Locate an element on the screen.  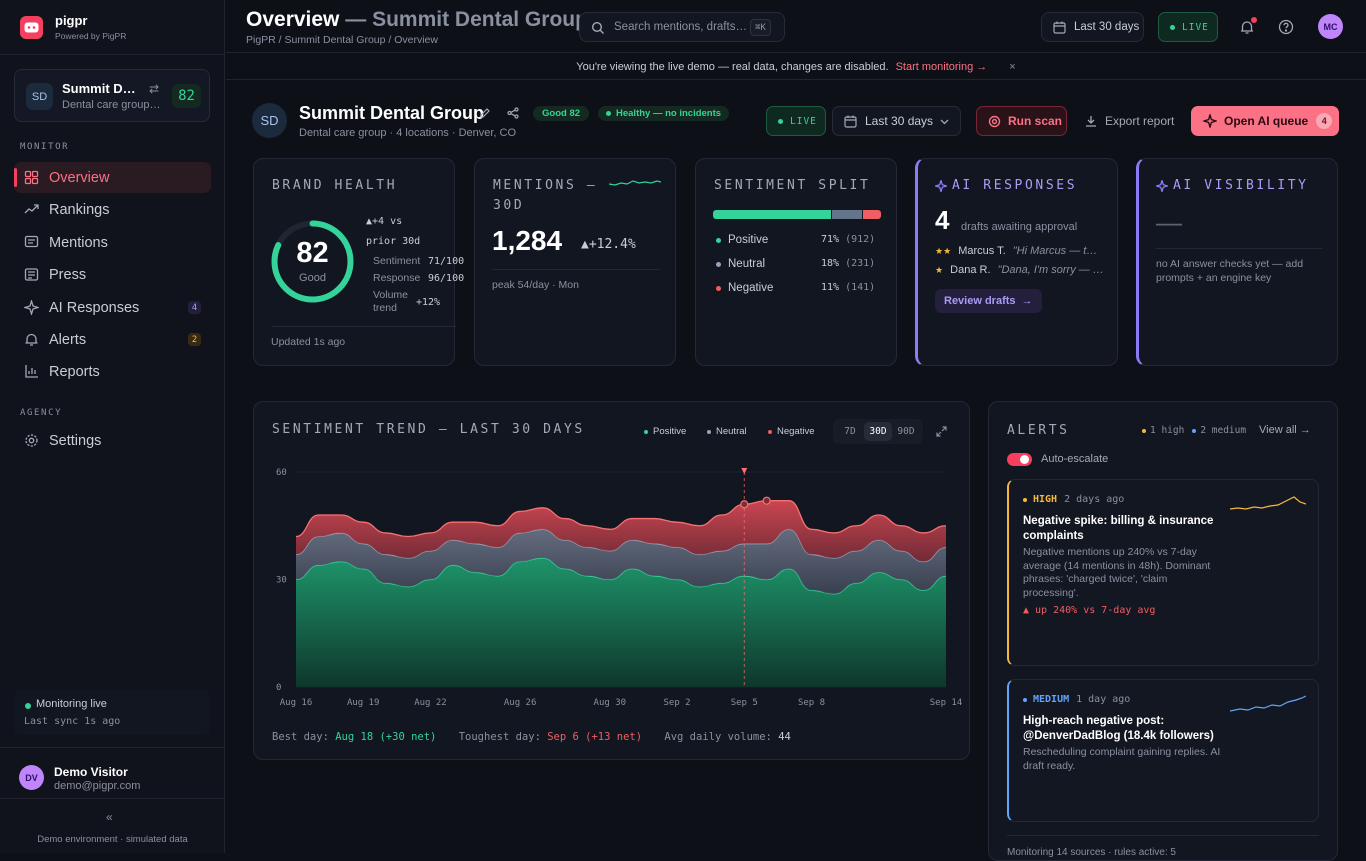
marker-pin is located at coordinates (744, 471).